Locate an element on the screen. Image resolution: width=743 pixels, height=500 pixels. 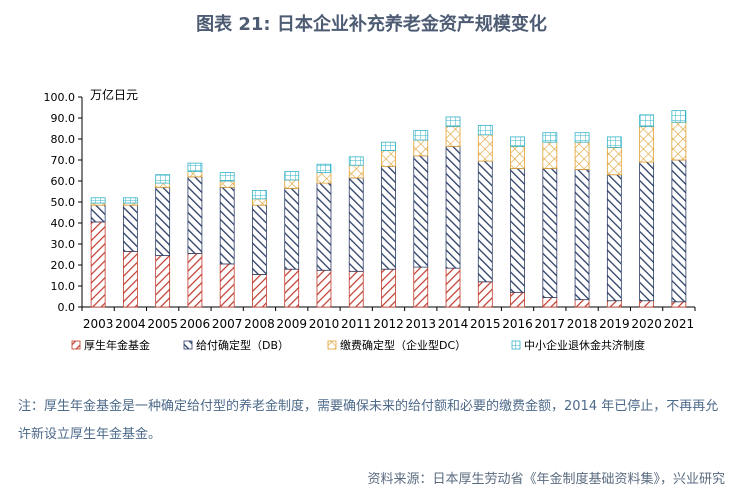
x-tick-label: 2004 is located at coordinates (130, 324).